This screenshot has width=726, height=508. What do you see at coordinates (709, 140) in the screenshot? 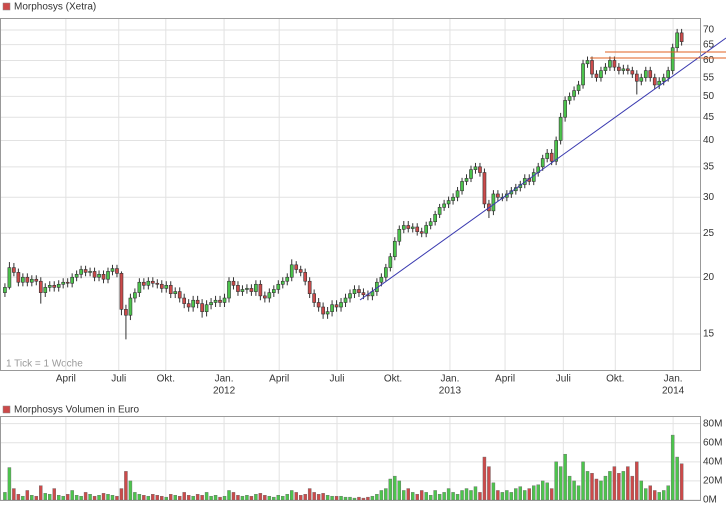
I see `y-tick-label: 40` at bounding box center [709, 140].